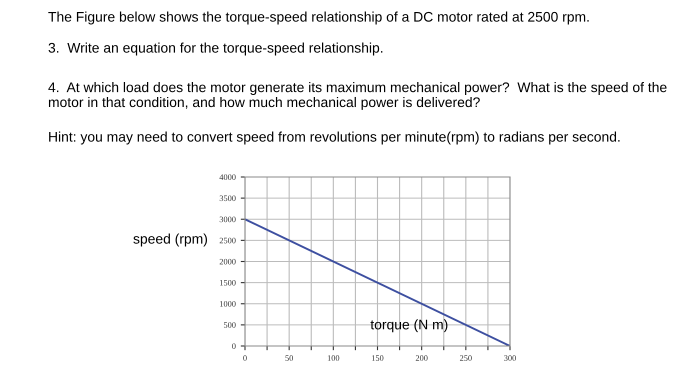 The width and height of the screenshot is (700, 373). What do you see at coordinates (228, 304) in the screenshot?
I see `y-tick-label: 1000` at bounding box center [228, 304].